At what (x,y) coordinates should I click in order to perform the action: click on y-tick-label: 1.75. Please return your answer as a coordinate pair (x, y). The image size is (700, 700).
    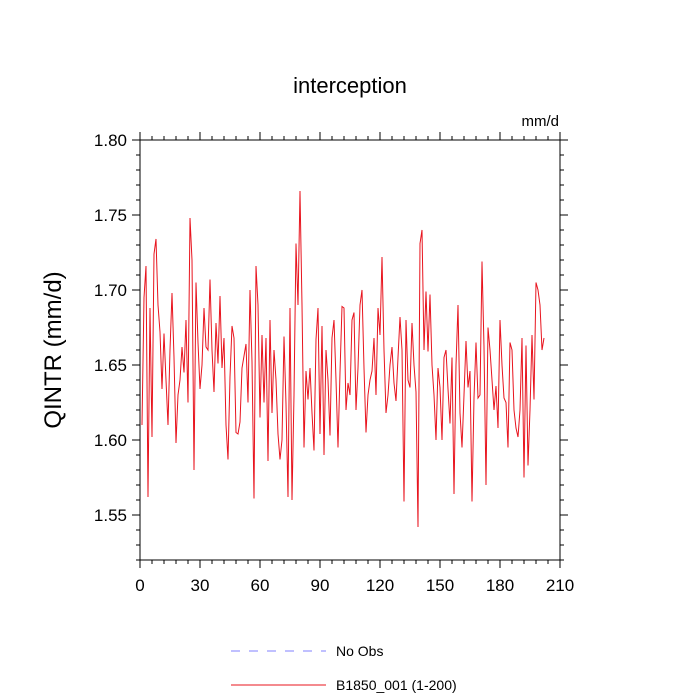
    Looking at the image, I should click on (110, 215).